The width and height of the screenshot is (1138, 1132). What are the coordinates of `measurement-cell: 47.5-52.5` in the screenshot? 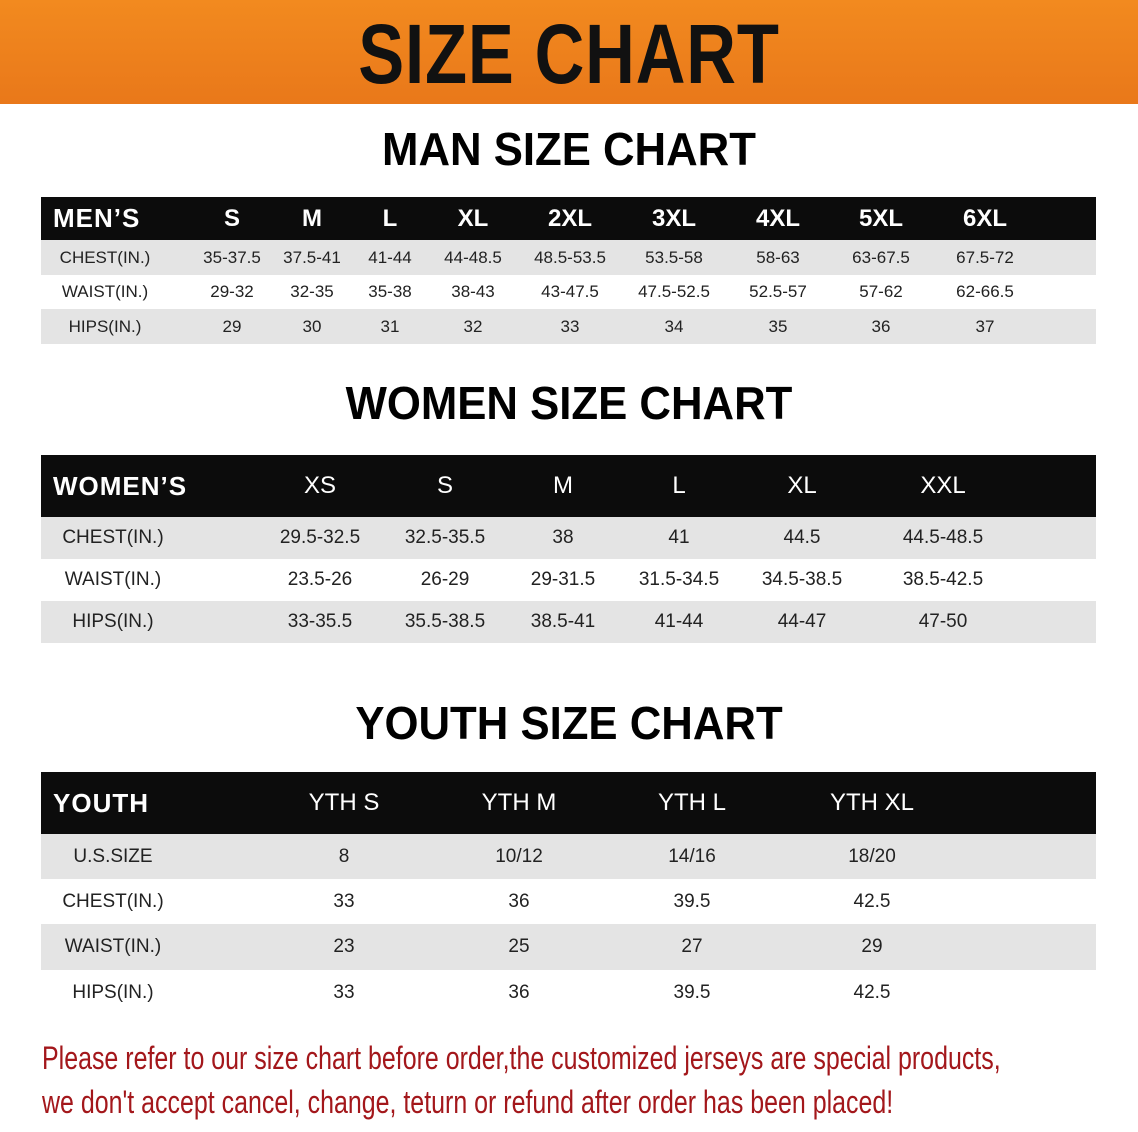 It's located at (674, 291).